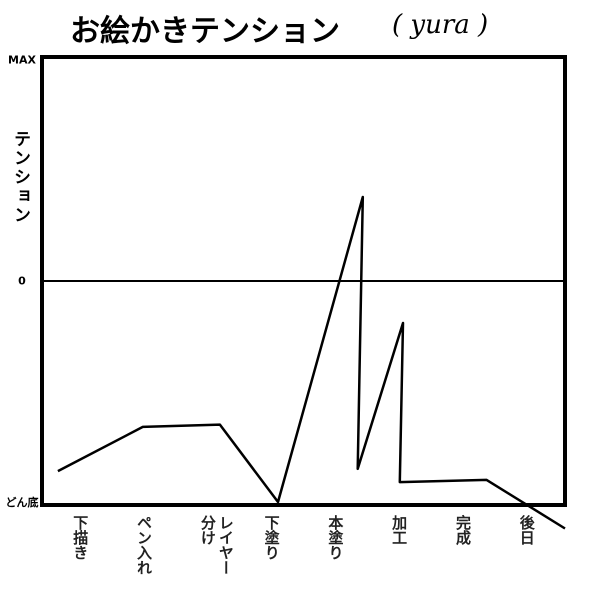  What do you see at coordinates (440, 25) in the screenshot?
I see `author: ( yura )` at bounding box center [440, 25].